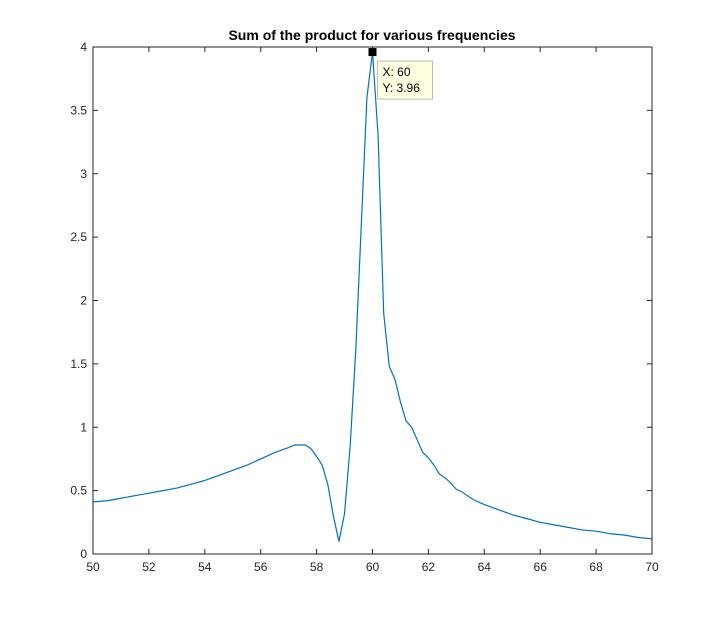  Describe the element at coordinates (397, 72) in the screenshot. I see `datatip-x-label: X: 60` at that location.